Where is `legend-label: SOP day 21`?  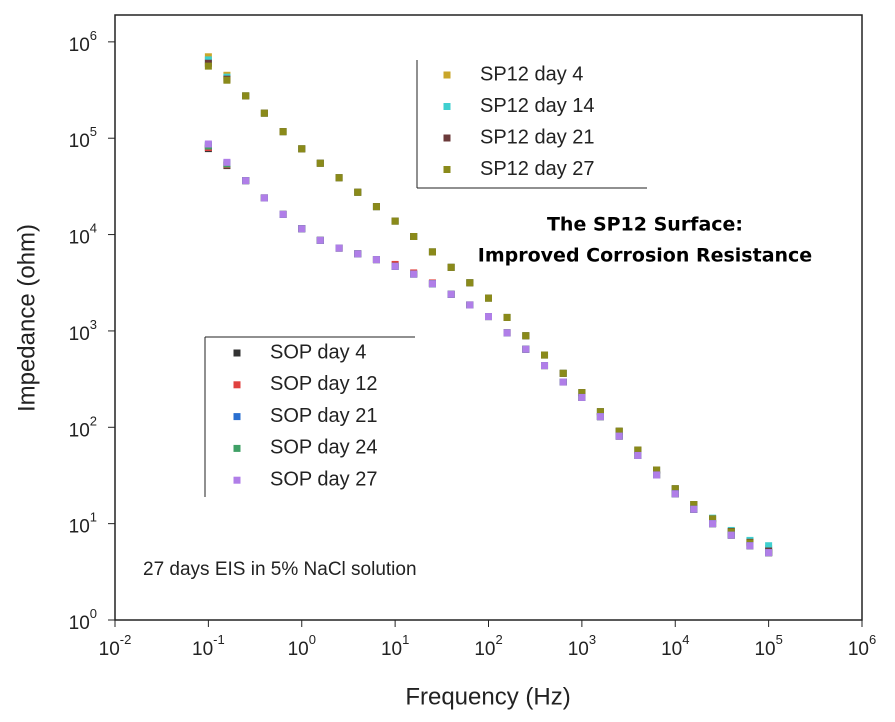 legend-label: SOP day 21 is located at coordinates (323, 416).